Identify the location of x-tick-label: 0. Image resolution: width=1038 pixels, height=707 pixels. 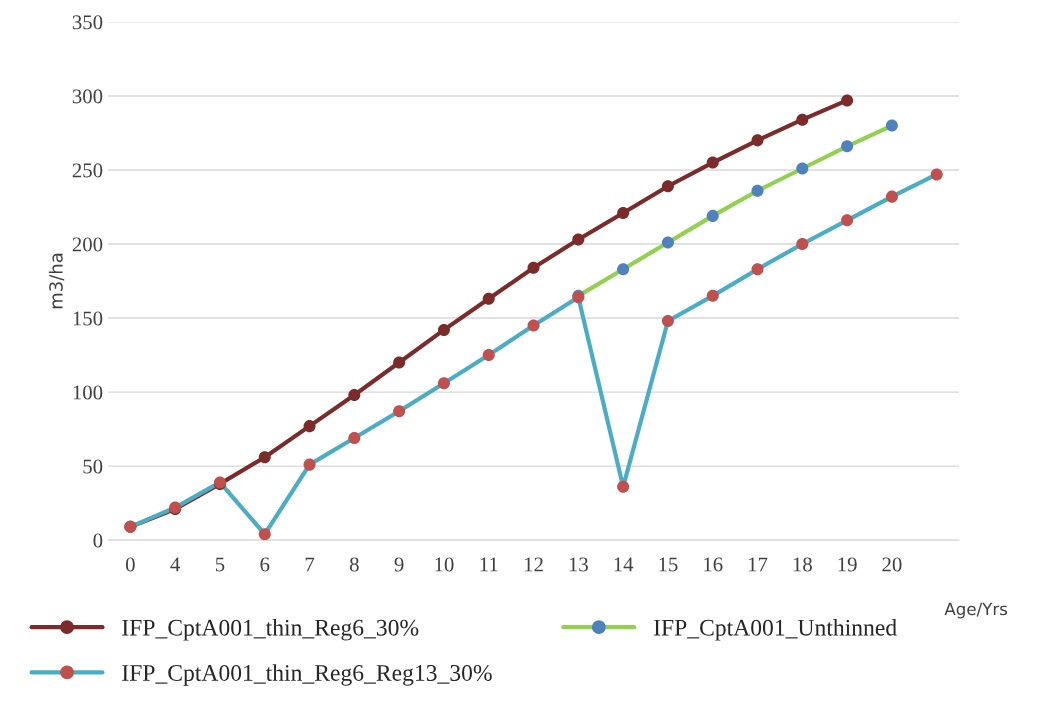
(130, 564).